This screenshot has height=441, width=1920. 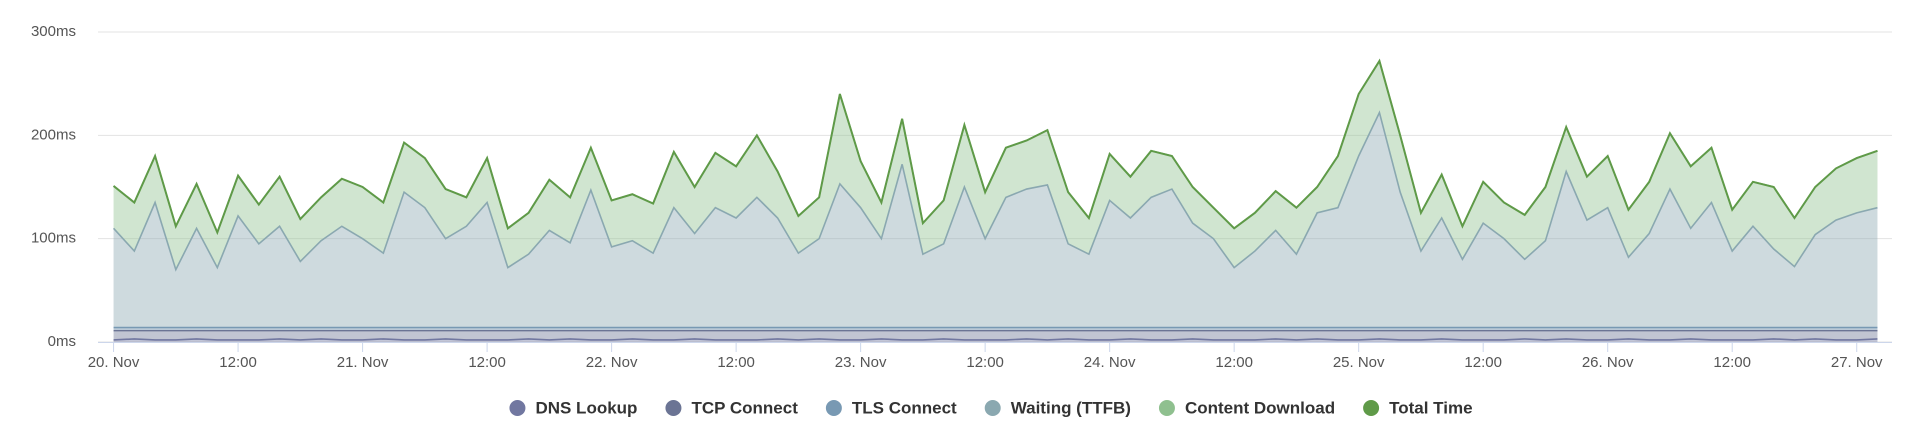 I want to click on legend-item: DNS Lookup, so click(x=573, y=407).